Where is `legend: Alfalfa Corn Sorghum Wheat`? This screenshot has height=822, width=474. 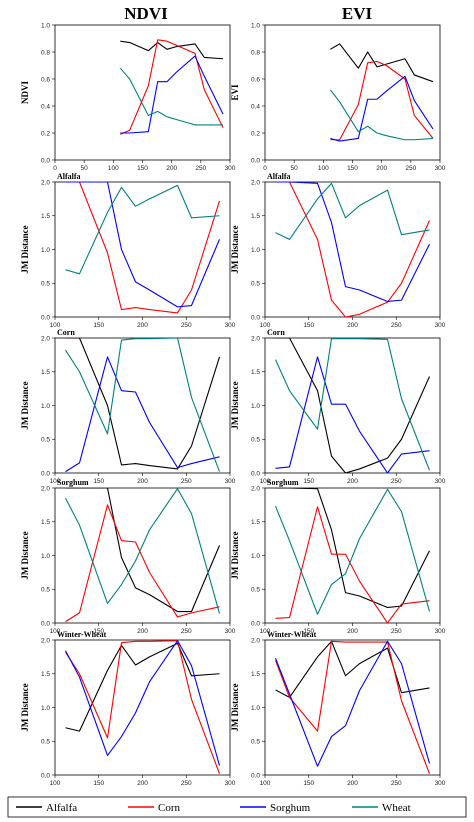
legend: Alfalfa Corn Sorghum Wheat is located at coordinates (237, 807).